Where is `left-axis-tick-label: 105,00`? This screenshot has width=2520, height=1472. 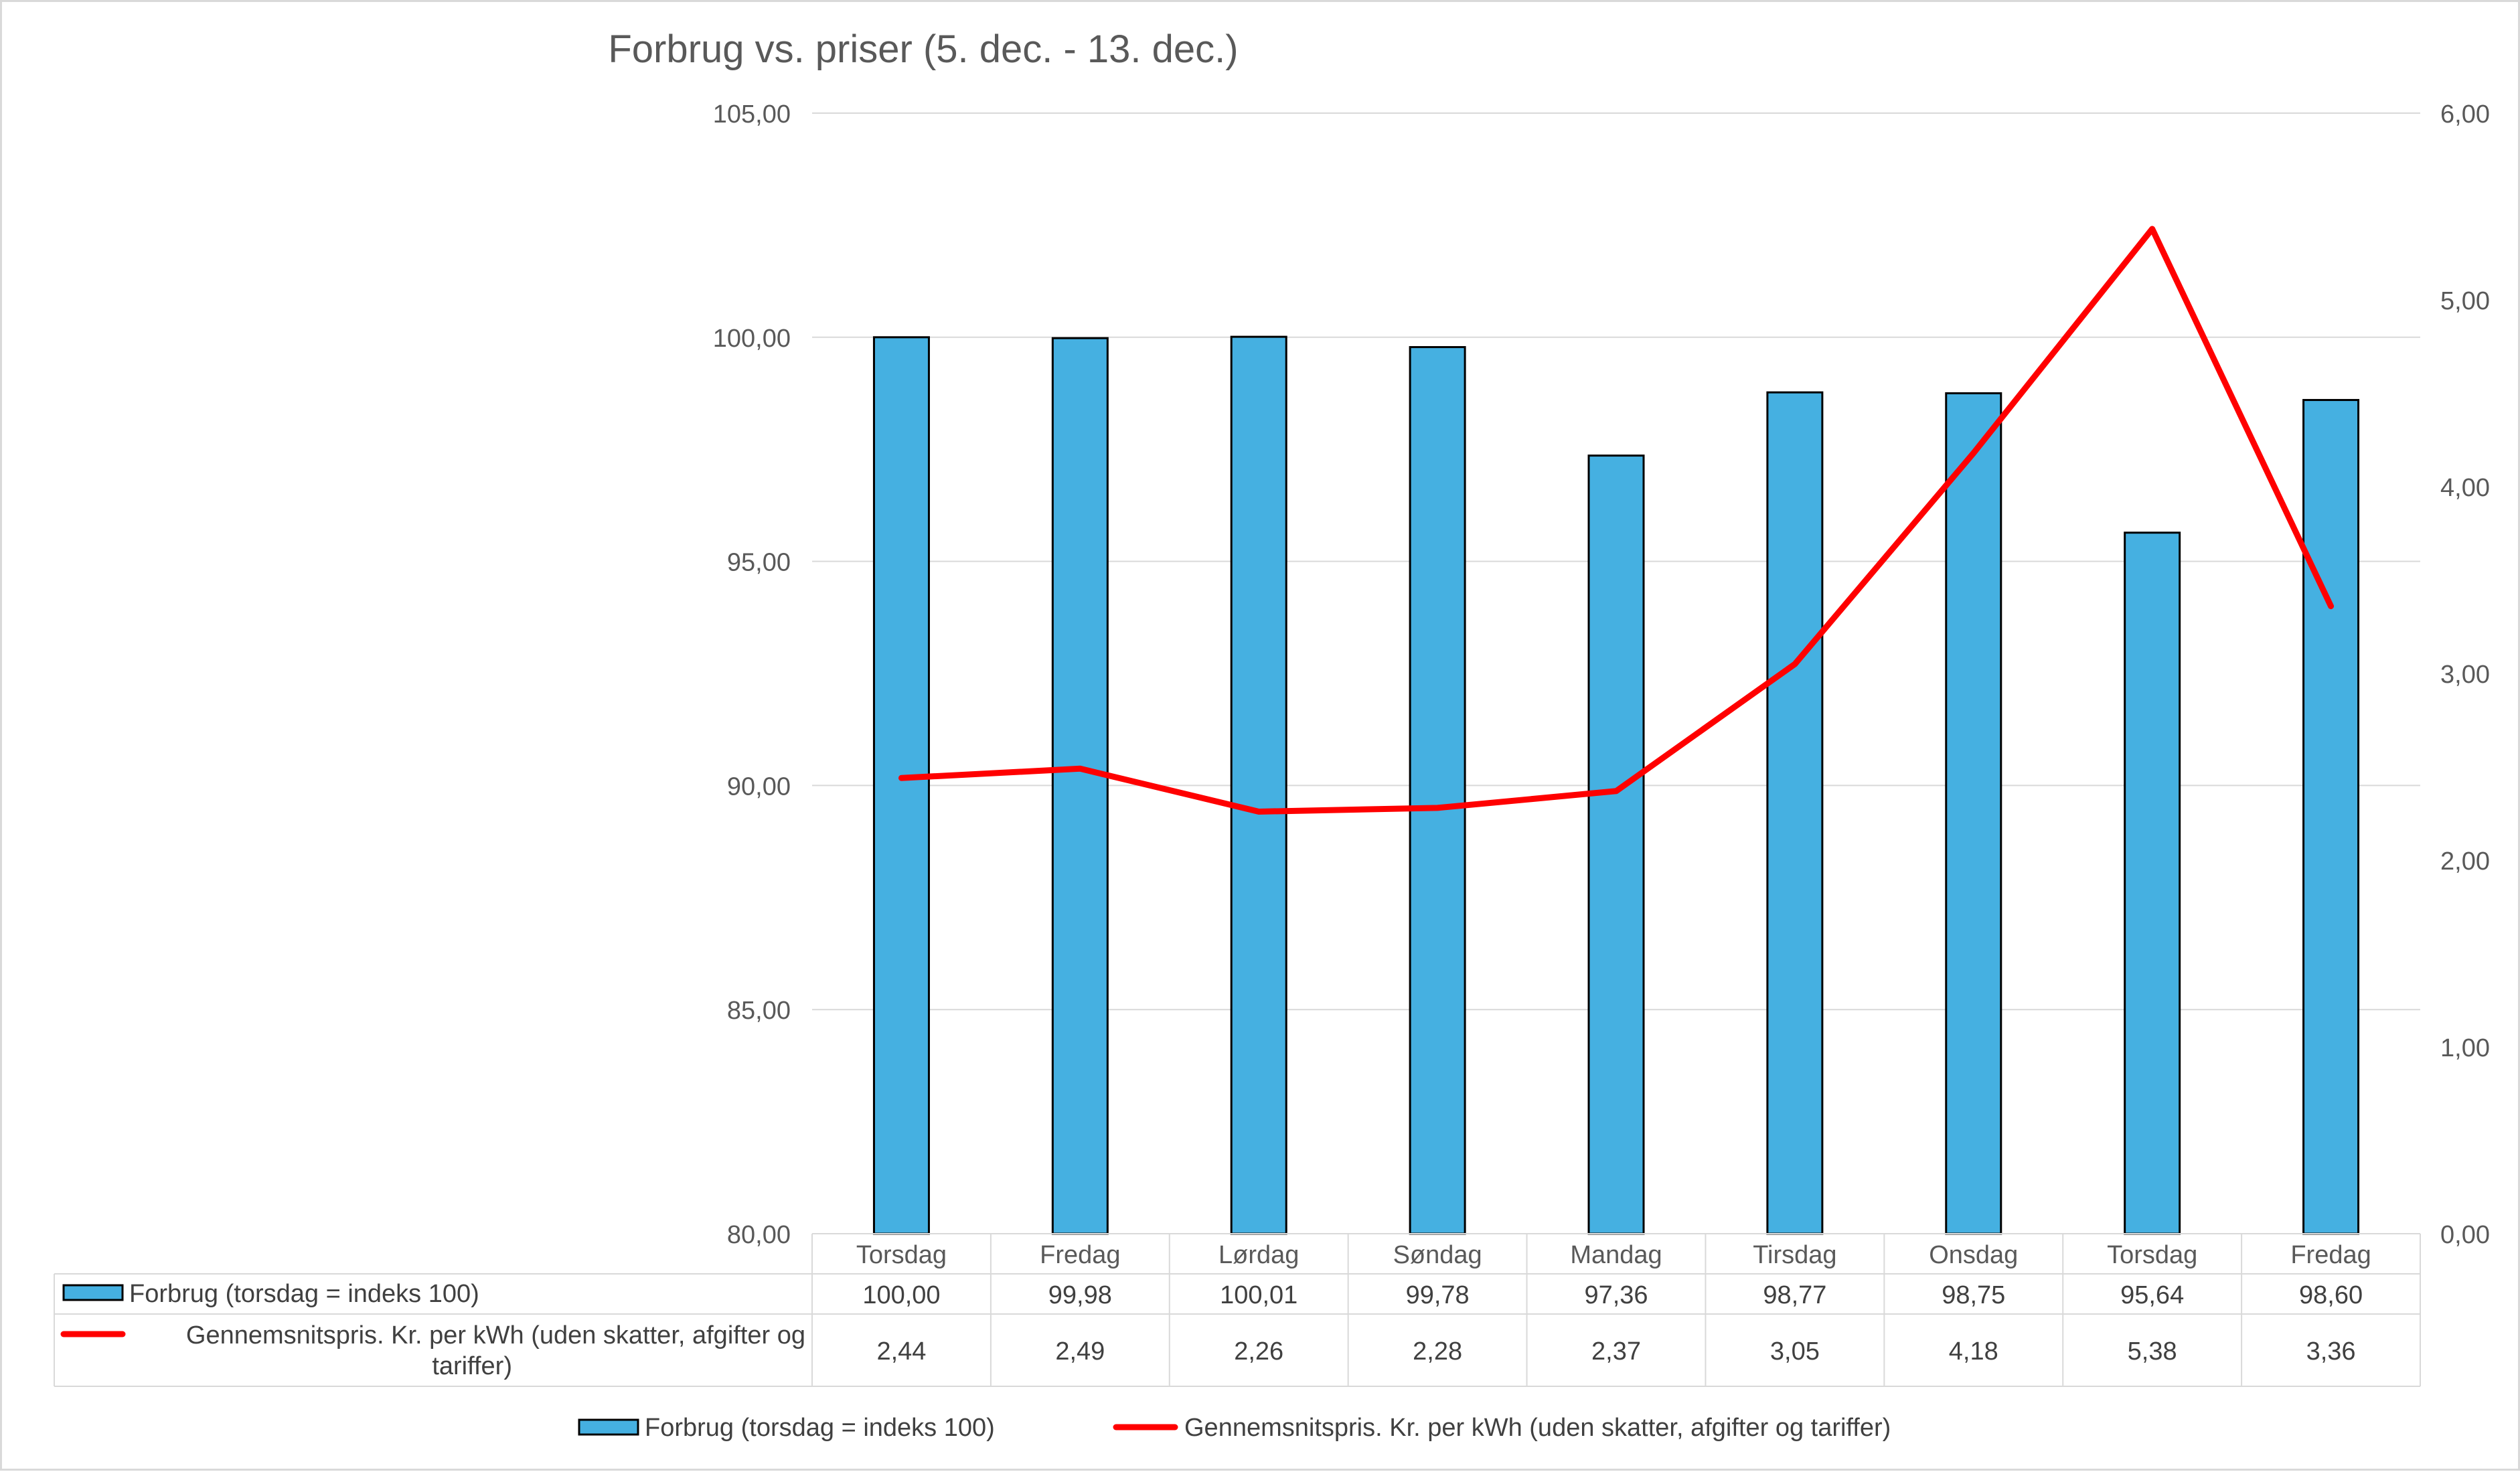 left-axis-tick-label: 105,00 is located at coordinates (752, 114).